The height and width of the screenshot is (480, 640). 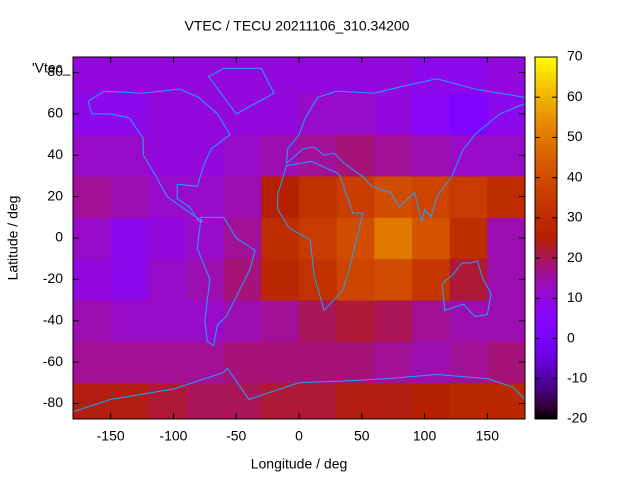 What do you see at coordinates (571, 337) in the screenshot?
I see `colorbar-tick-label: 0` at bounding box center [571, 337].